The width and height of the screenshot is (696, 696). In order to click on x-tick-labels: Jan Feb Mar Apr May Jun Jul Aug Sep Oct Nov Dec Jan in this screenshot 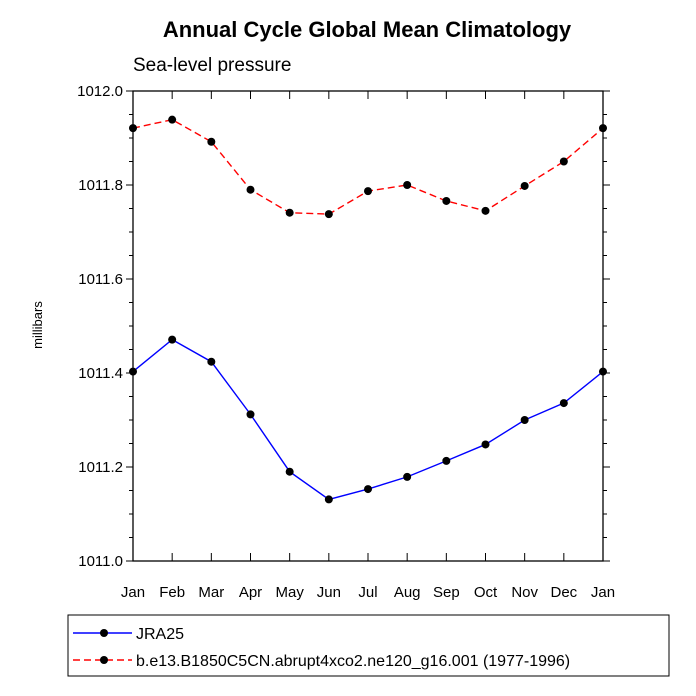, I will do `click(368, 592)`.